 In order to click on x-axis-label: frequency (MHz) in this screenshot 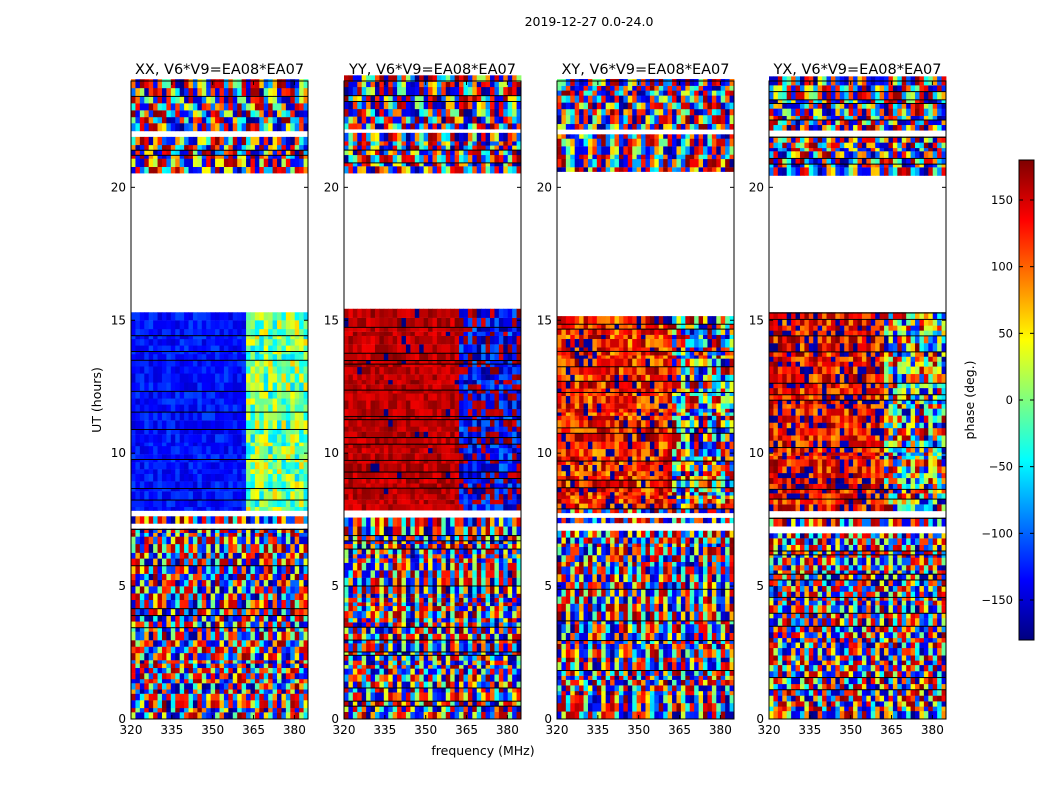, I will do `click(482, 750)`.